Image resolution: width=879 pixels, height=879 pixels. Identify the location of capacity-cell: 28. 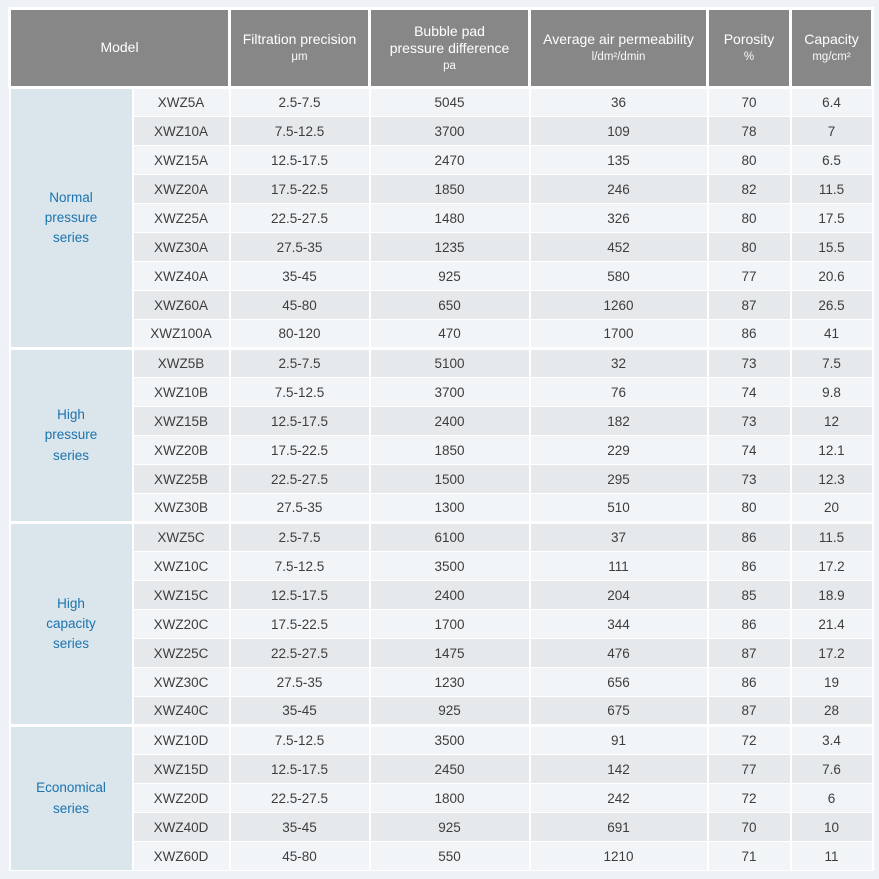
(831, 711).